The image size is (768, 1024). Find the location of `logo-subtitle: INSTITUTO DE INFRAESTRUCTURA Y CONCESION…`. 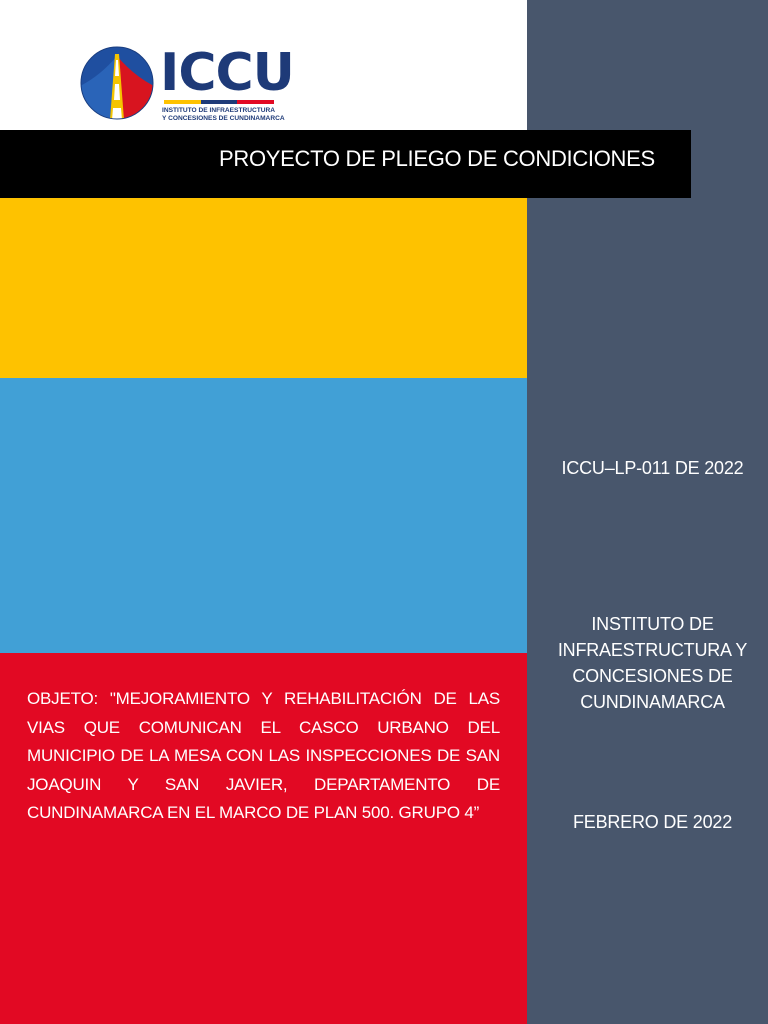

logo-subtitle: INSTITUTO DE INFRAESTRUCTURA Y CONCESION… is located at coordinates (223, 114).